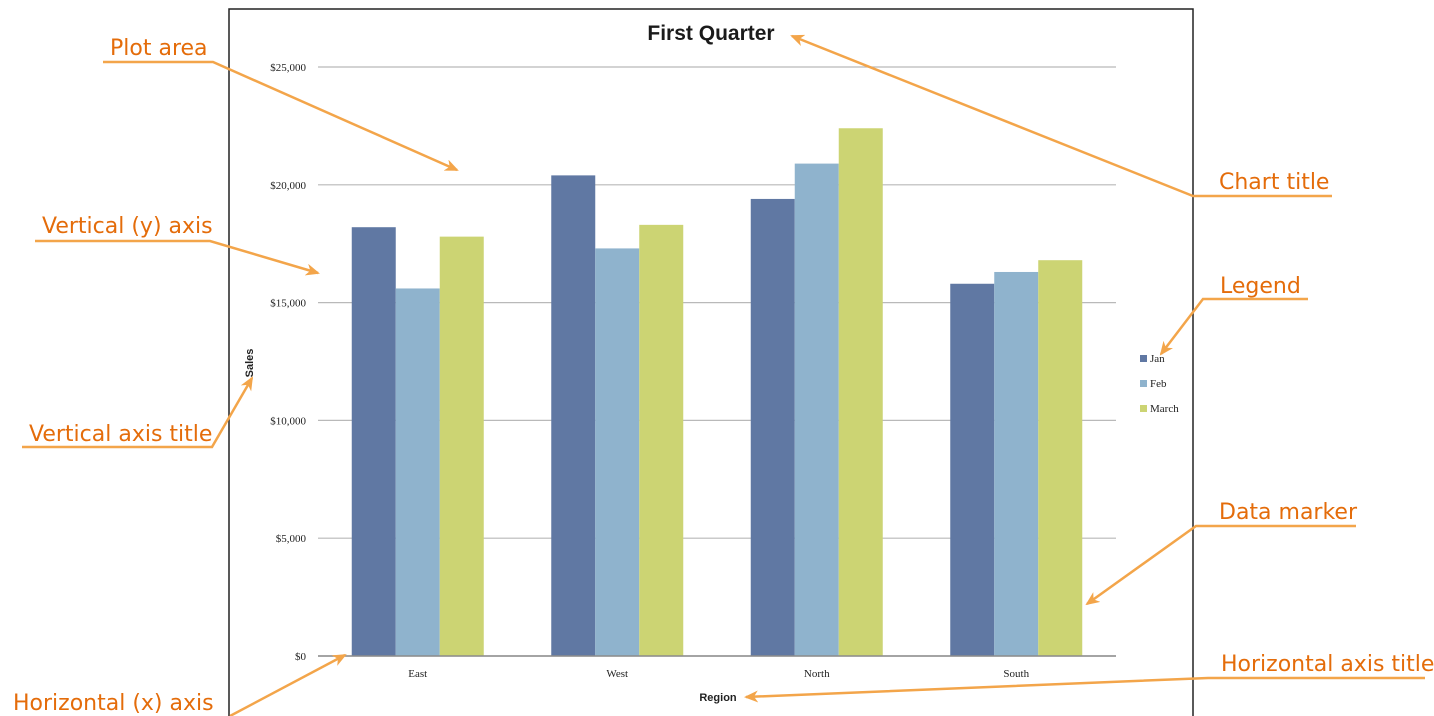 This screenshot has height=716, width=1434. Describe the element at coordinates (288, 421) in the screenshot. I see `y-tick-label: $10,000` at that location.